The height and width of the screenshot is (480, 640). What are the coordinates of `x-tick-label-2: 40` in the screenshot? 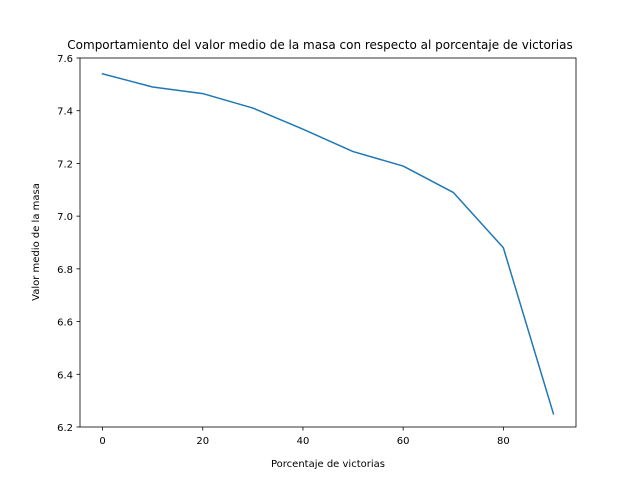 It's located at (303, 441).